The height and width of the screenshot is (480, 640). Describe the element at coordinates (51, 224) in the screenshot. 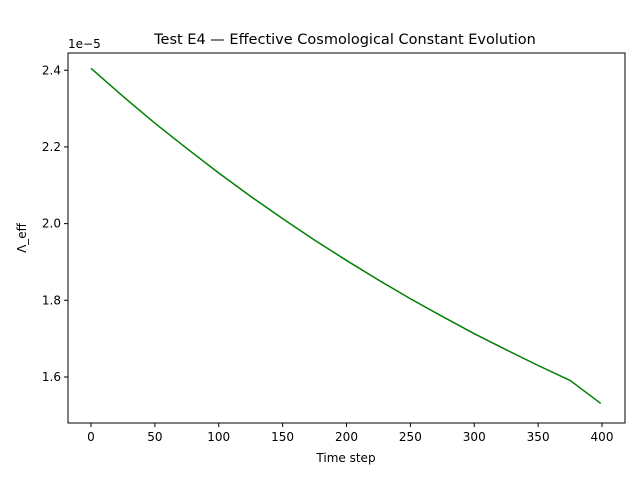

I see `y-tick-label: 2.0` at that location.